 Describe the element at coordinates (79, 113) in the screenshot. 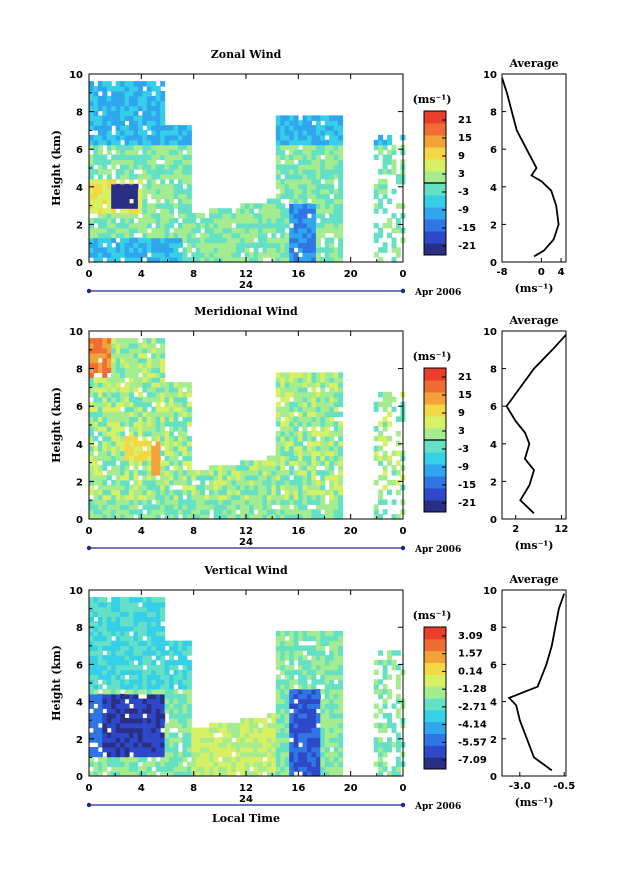

I see `y-tick-label: 8` at that location.